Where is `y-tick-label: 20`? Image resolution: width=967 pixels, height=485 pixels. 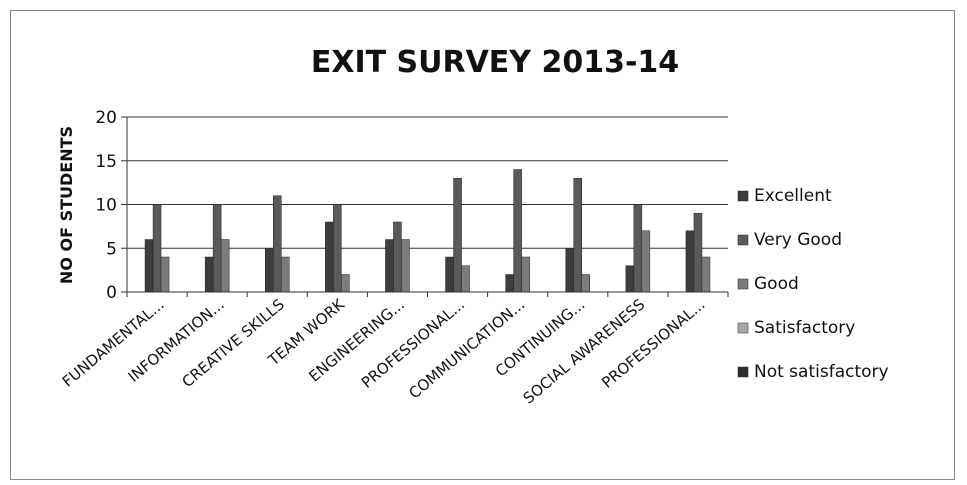 y-tick-label: 20 is located at coordinates (106, 118).